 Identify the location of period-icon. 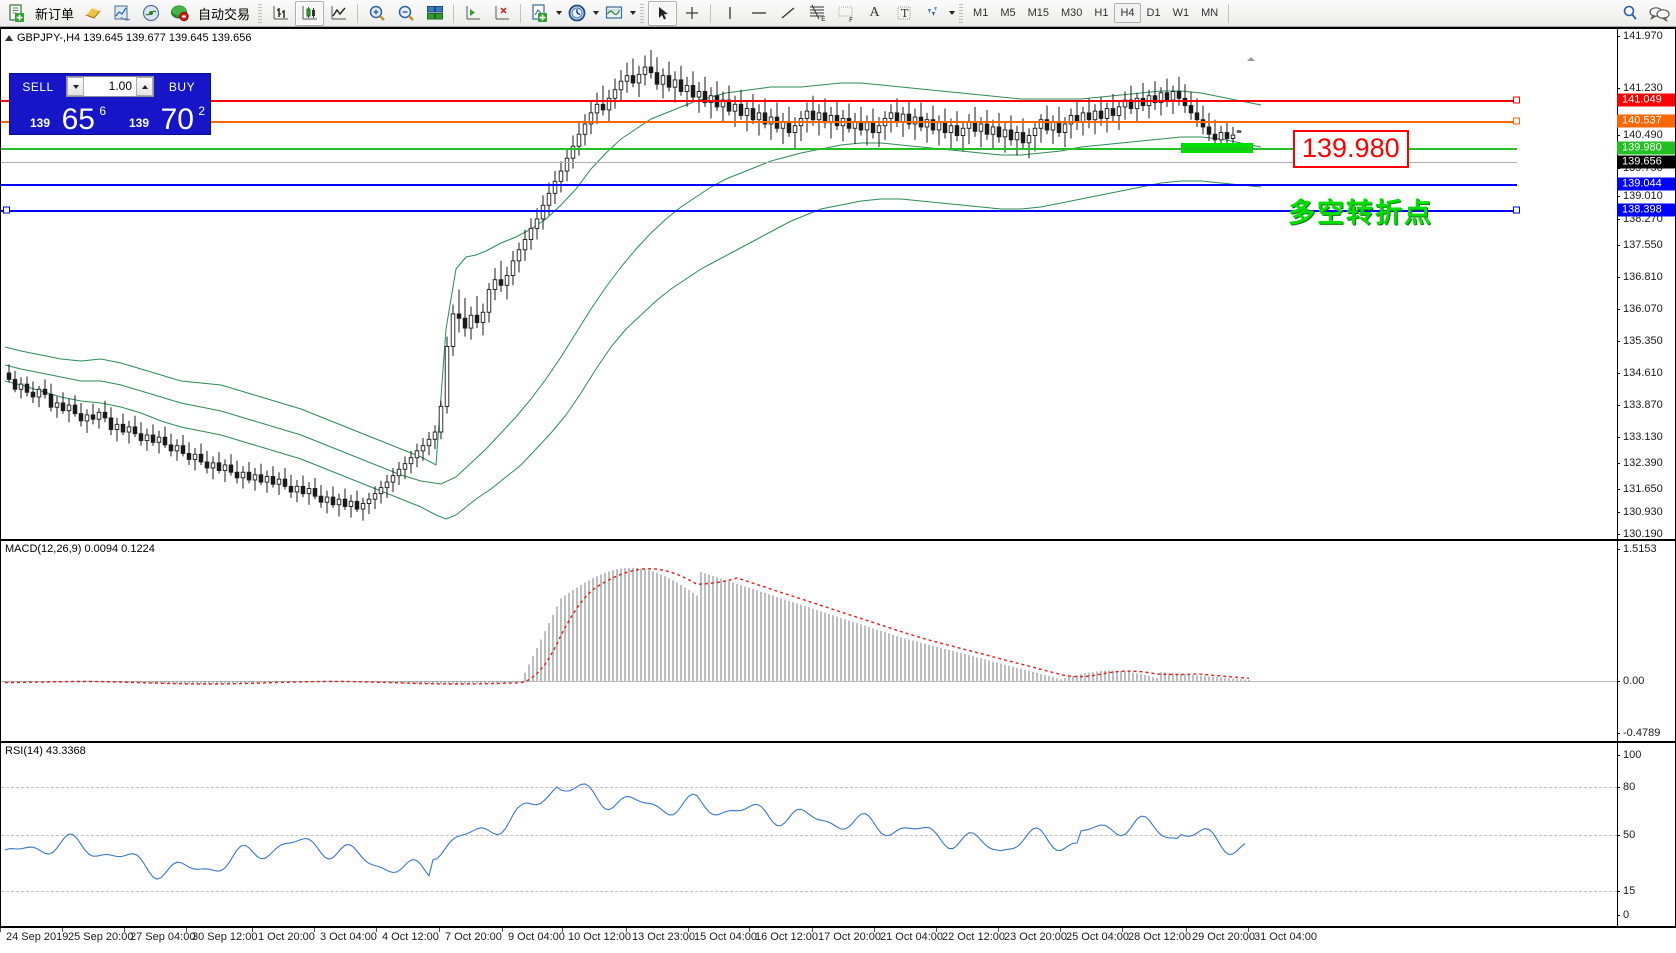
(576, 13).